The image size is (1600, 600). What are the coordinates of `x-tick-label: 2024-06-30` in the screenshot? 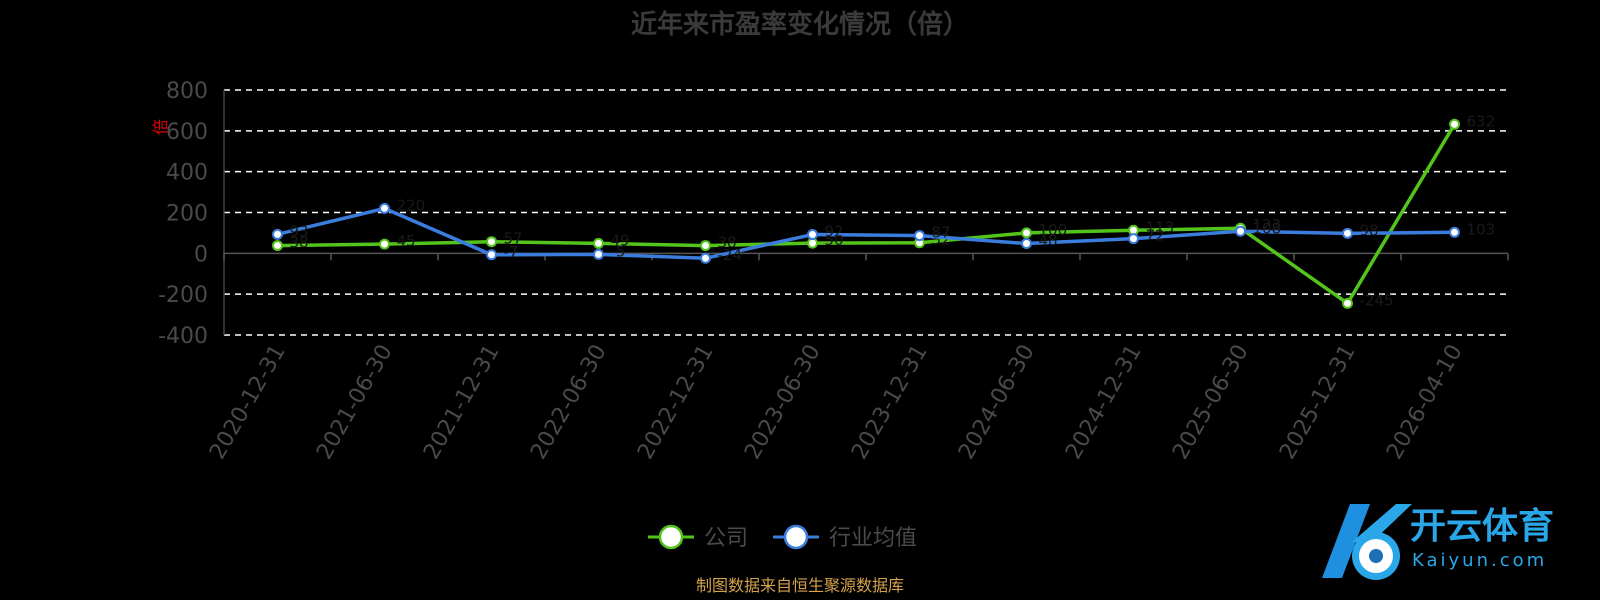 It's located at (997, 402).